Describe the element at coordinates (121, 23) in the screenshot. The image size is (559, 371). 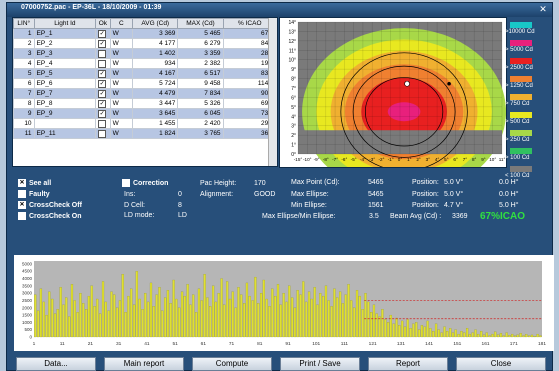
I see `column-header: C` at that location.